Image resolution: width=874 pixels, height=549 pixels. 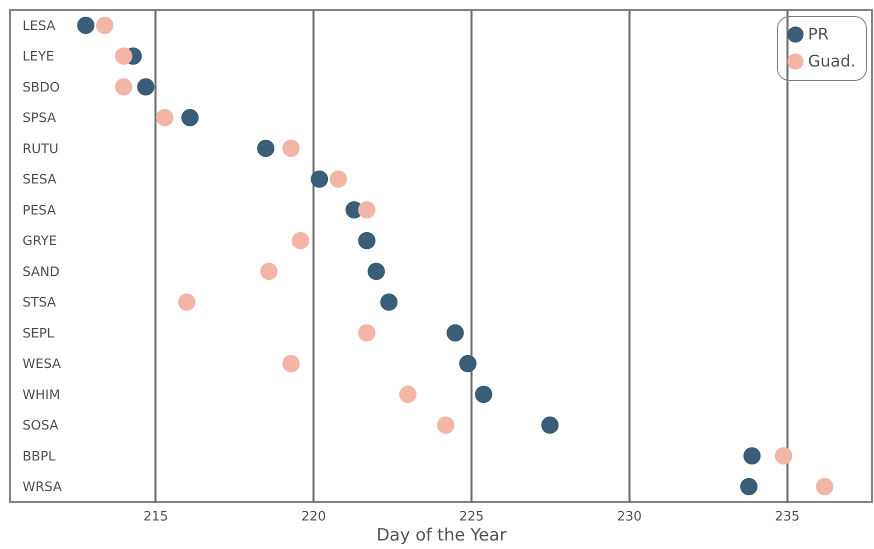 I want to click on x-tick-label: 215, so click(x=155, y=517).